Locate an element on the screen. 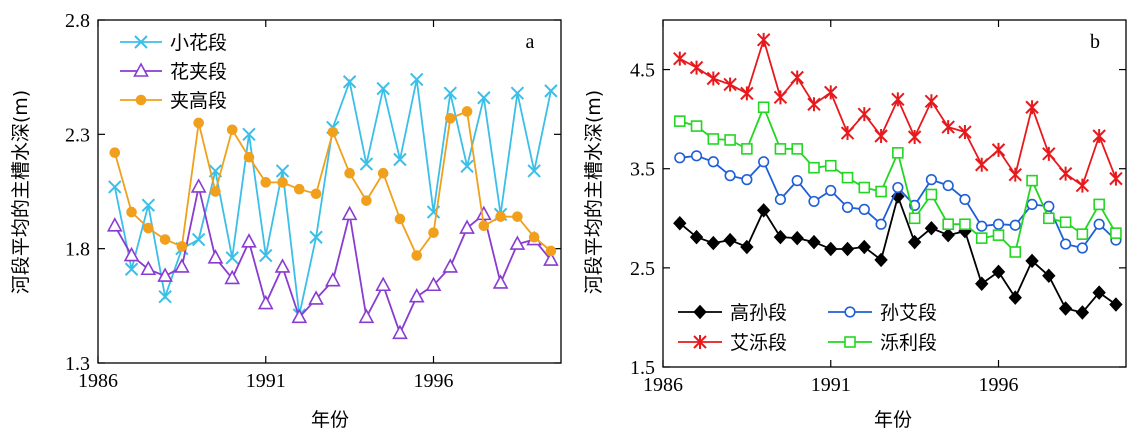 The width and height of the screenshot is (1139, 441). legend-label: 孙艾段 is located at coordinates (908, 313).